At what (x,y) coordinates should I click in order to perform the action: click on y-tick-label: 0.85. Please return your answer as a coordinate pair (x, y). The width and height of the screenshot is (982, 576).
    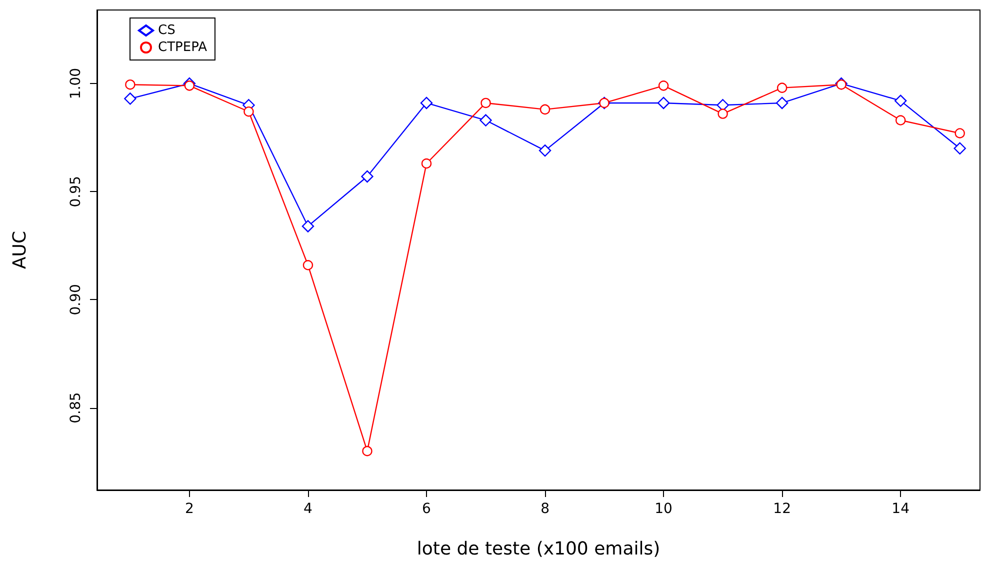
    Looking at the image, I should click on (76, 408).